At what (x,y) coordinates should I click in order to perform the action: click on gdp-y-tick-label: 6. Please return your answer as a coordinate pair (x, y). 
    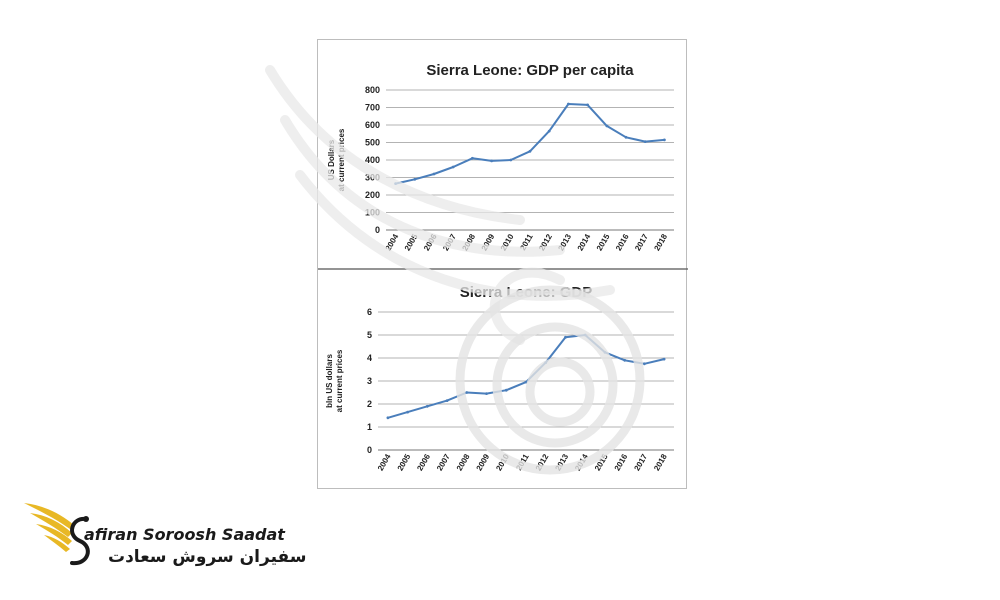
    Looking at the image, I should click on (369, 312).